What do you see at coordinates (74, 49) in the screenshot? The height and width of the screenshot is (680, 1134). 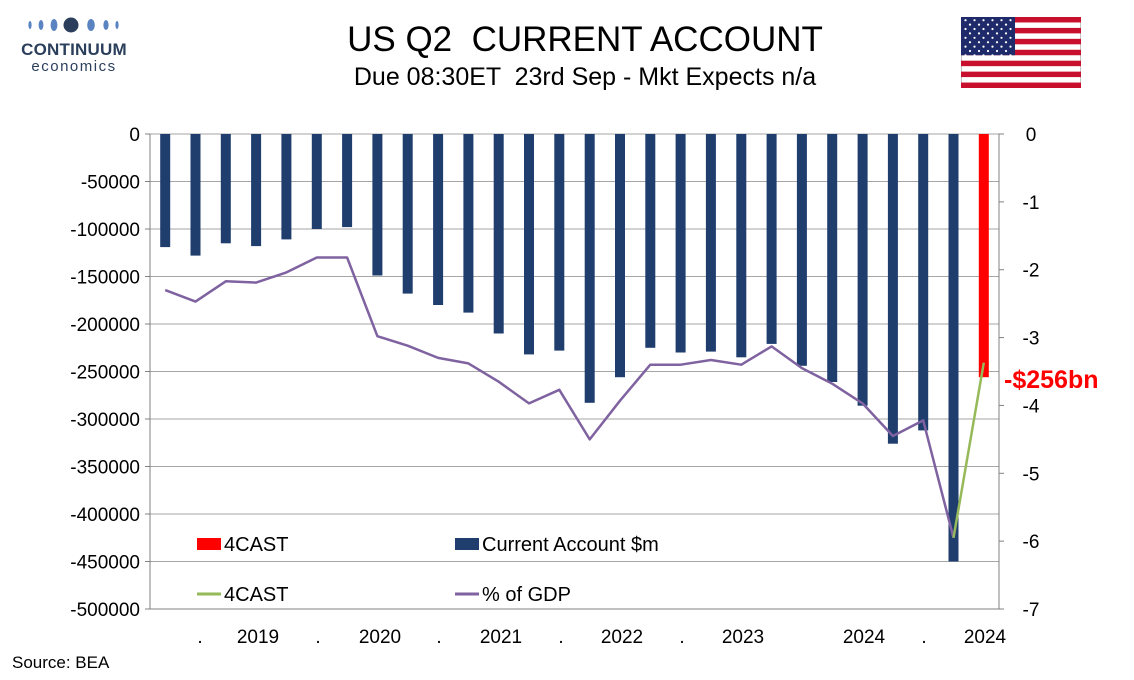 I see `logo-wordmark: CONTINUUM` at bounding box center [74, 49].